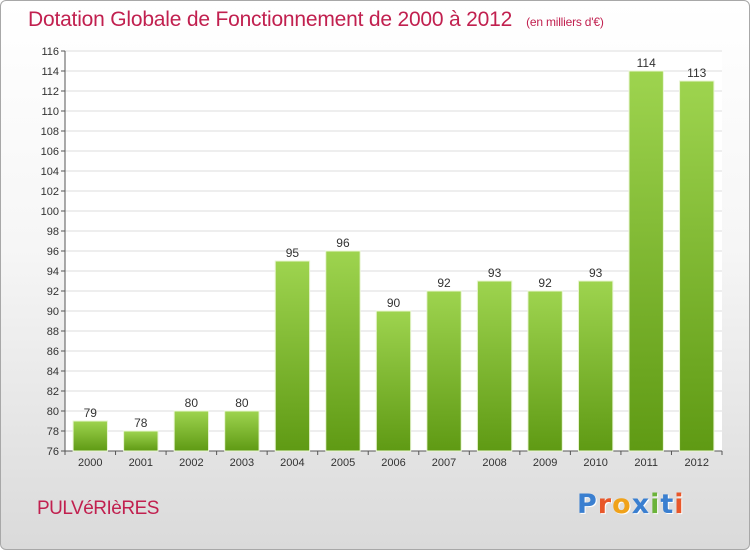 The image size is (750, 550). I want to click on y-tick-label: 94, so click(53, 272).